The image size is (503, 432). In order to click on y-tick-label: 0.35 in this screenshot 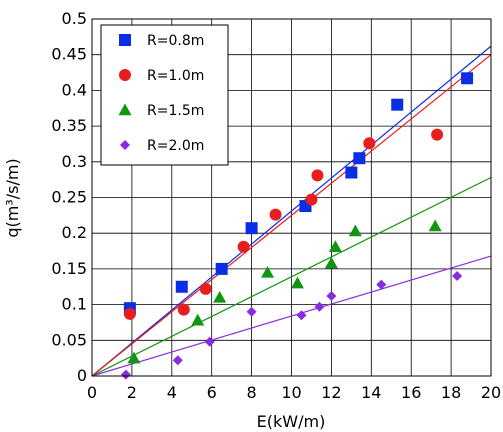, I will do `click(69, 125)`.